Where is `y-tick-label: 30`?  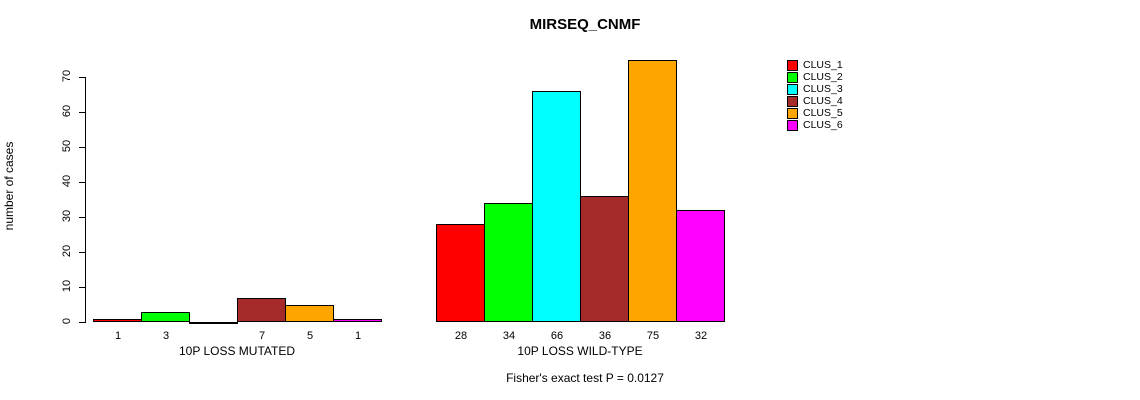 y-tick-label: 30 is located at coordinates (67, 216).